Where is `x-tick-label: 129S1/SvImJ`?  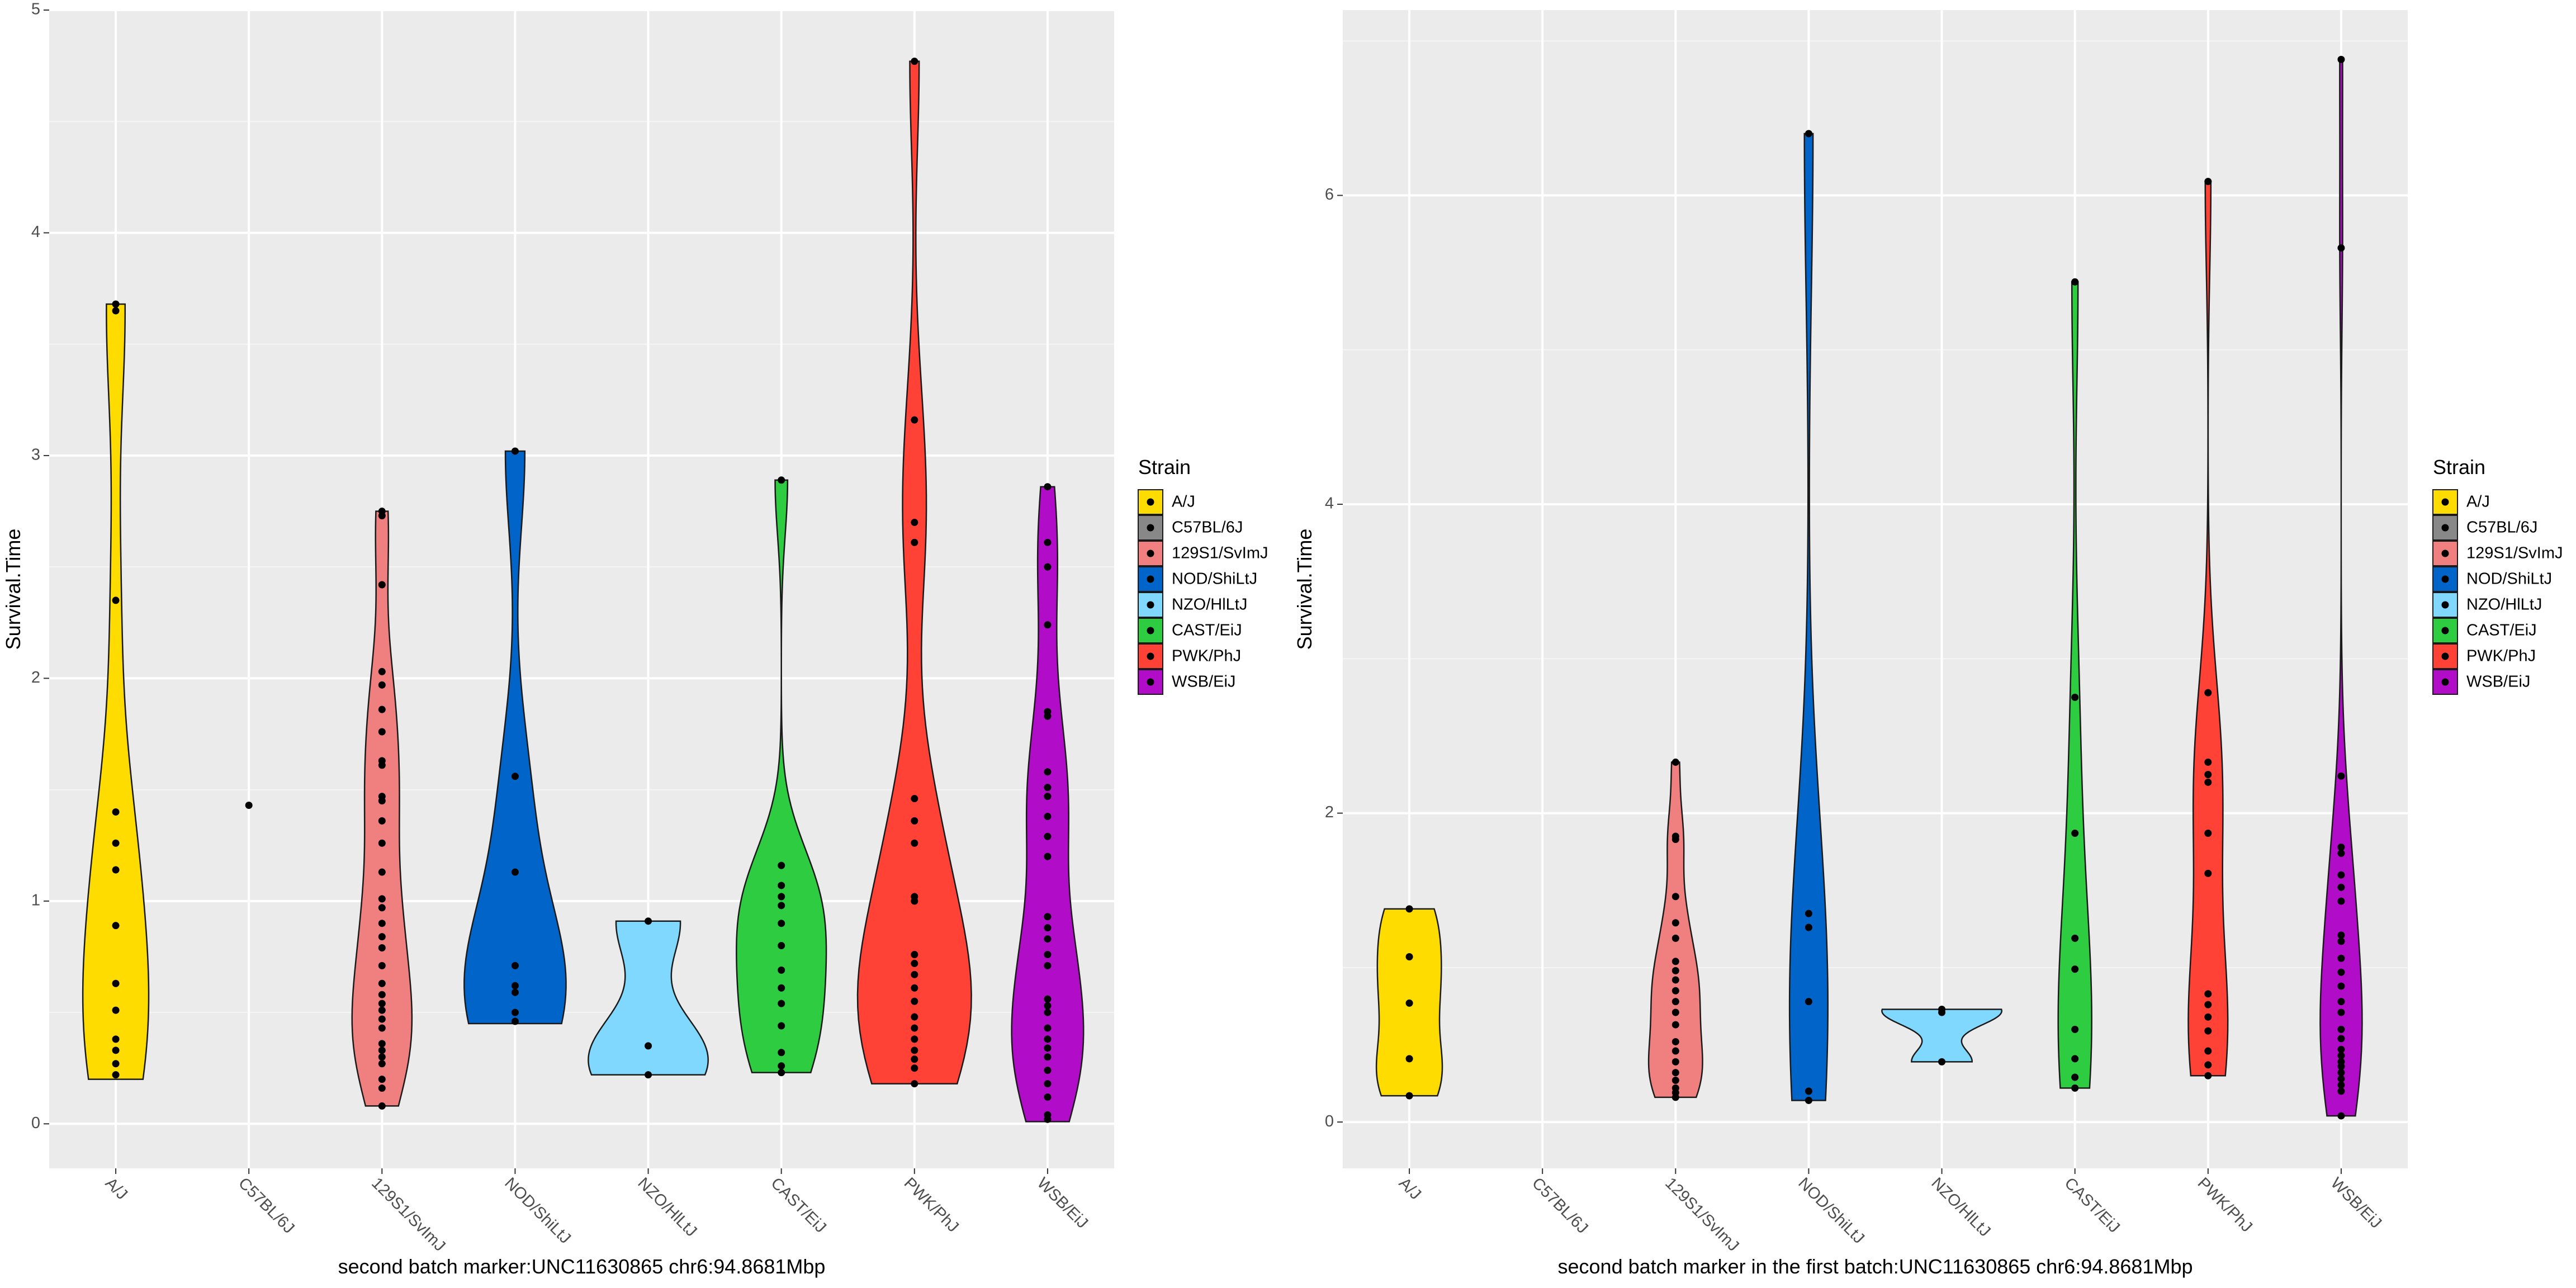
x-tick-label: 129S1/SvImJ is located at coordinates (409, 1215).